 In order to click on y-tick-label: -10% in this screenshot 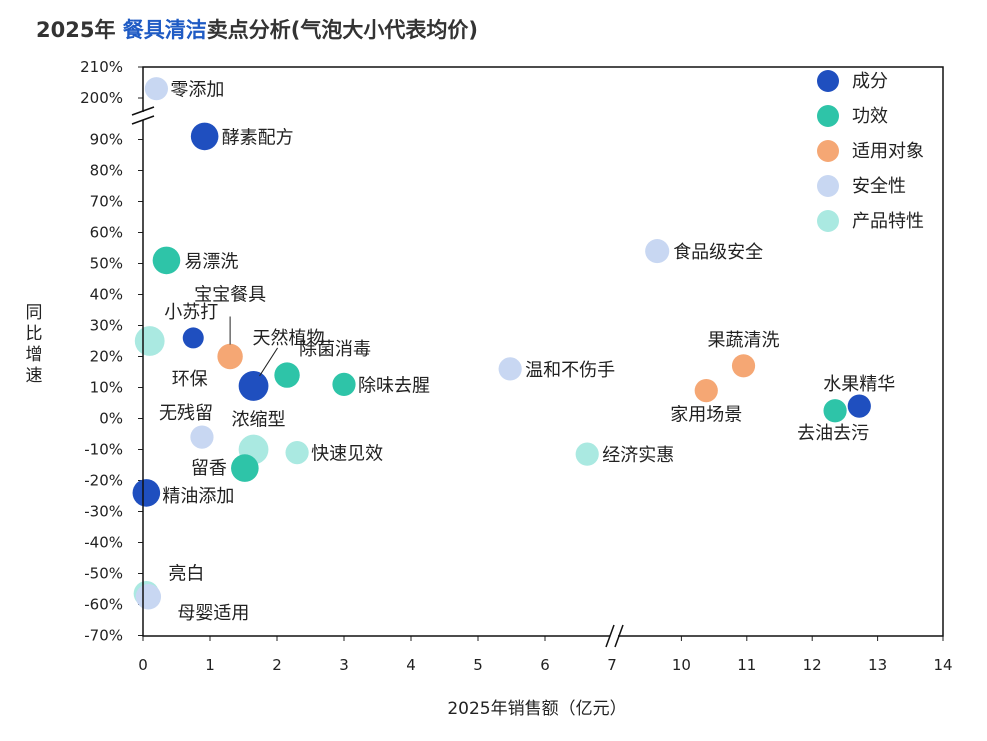, I will do `click(103, 450)`.